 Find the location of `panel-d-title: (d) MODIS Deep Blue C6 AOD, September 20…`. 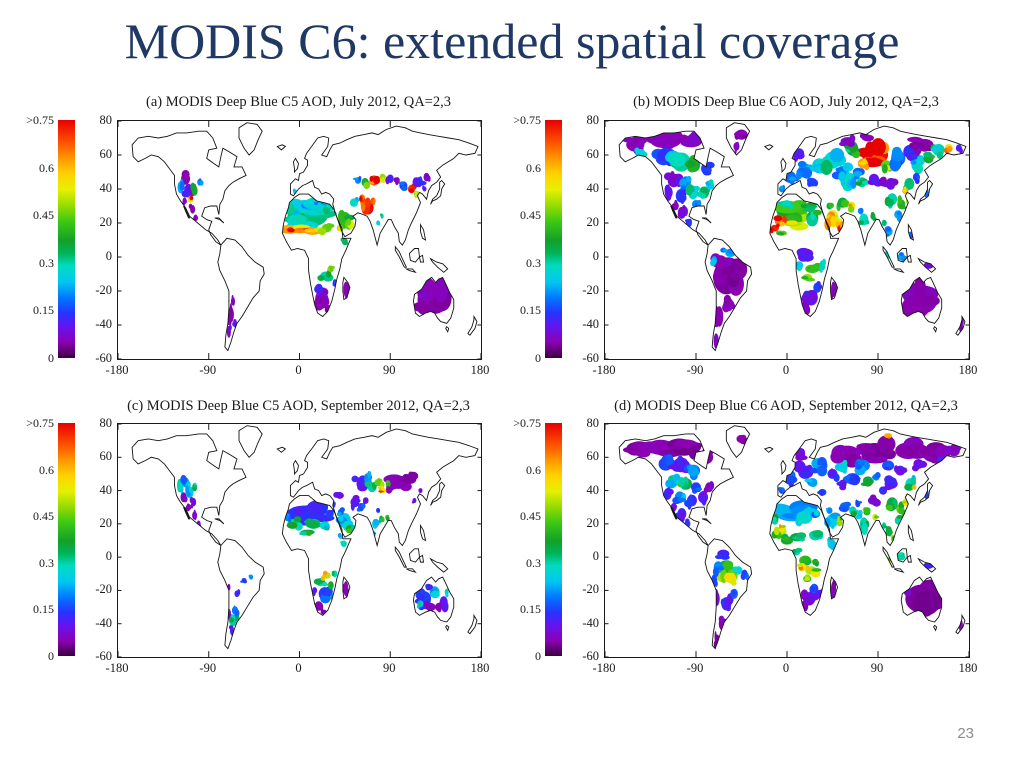

panel-d-title: (d) MODIS Deep Blue C6 AOD, September 20… is located at coordinates (786, 406).